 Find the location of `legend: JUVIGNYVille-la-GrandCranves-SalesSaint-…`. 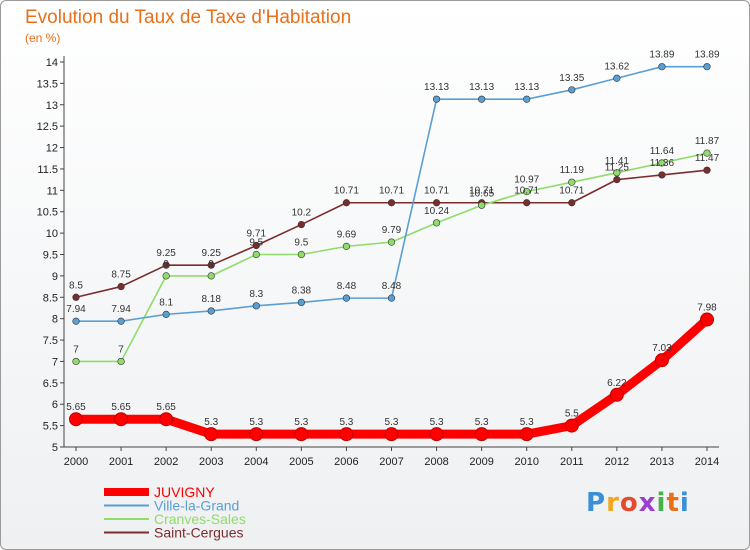

legend: JUVIGNYVille-la-GrandCranves-SalesSaint-… is located at coordinates (175, 512).